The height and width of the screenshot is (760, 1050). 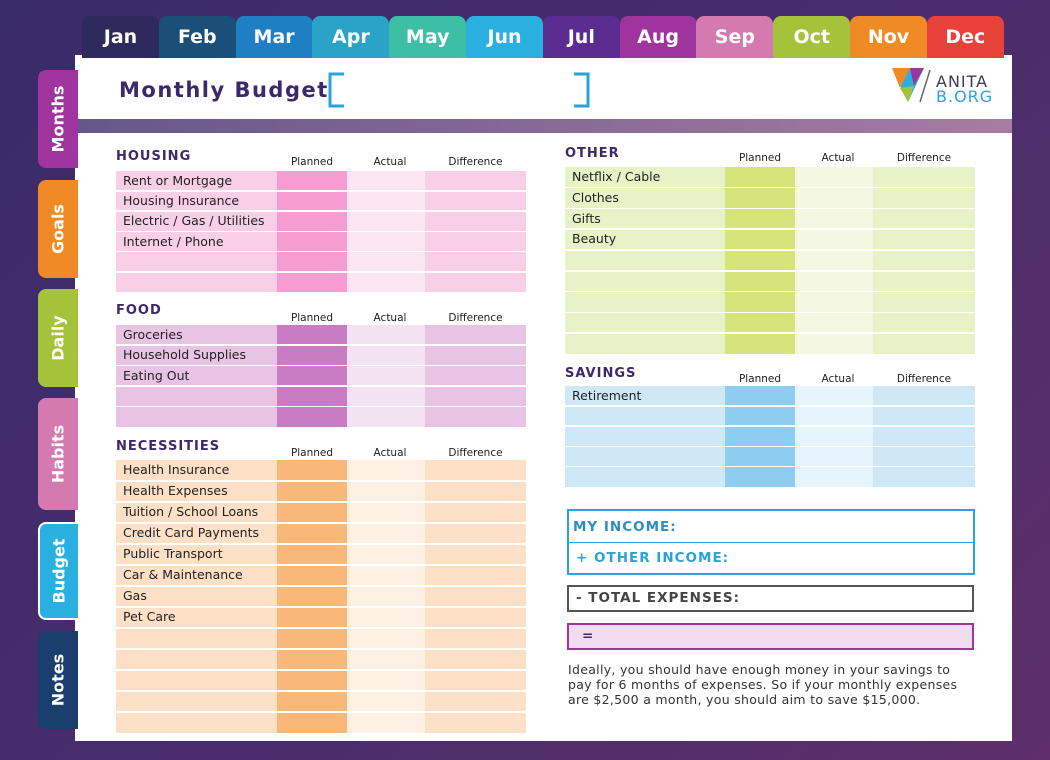 I want to click on expenses-label: - TOTAL EXPENSES:, so click(x=658, y=598).